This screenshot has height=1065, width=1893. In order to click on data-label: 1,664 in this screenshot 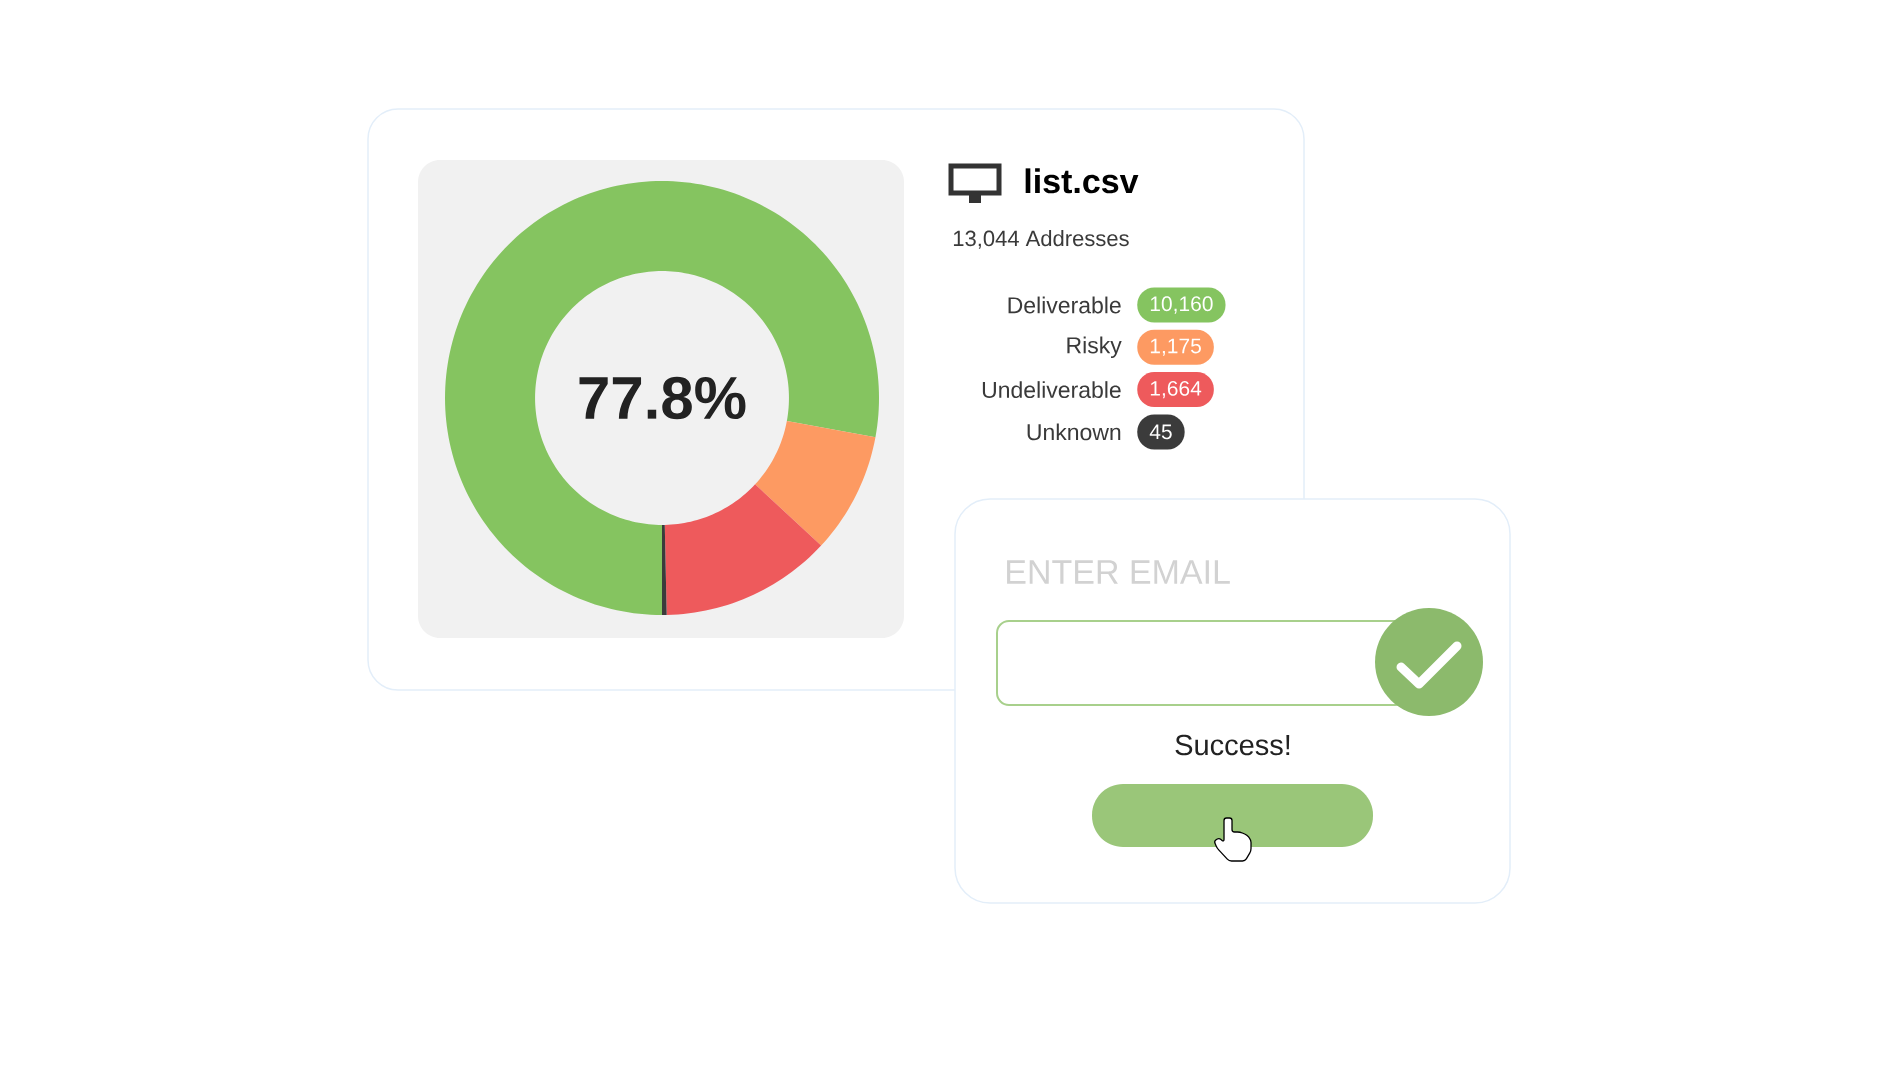, I will do `click(1176, 389)`.